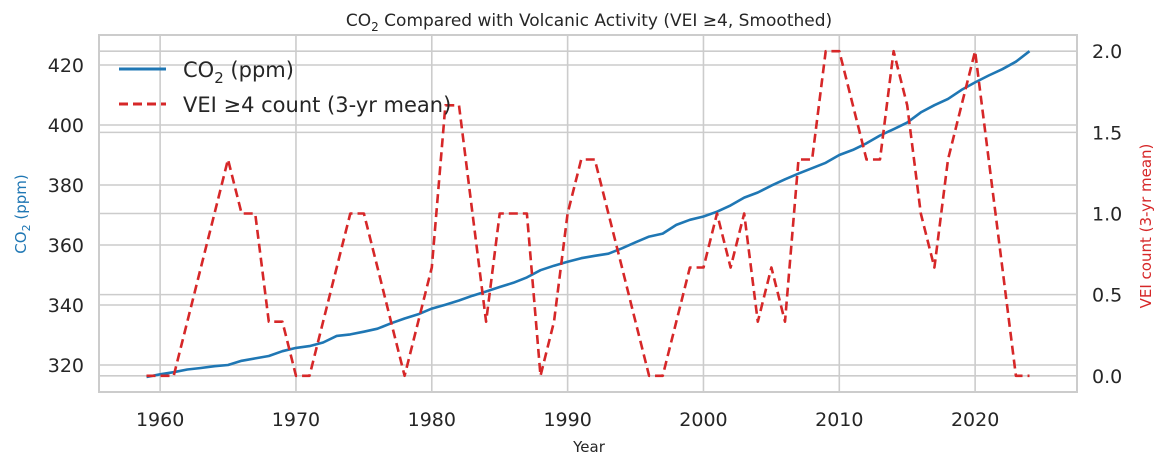  What do you see at coordinates (975, 420) in the screenshot?
I see `x-tick-label: 2020` at bounding box center [975, 420].